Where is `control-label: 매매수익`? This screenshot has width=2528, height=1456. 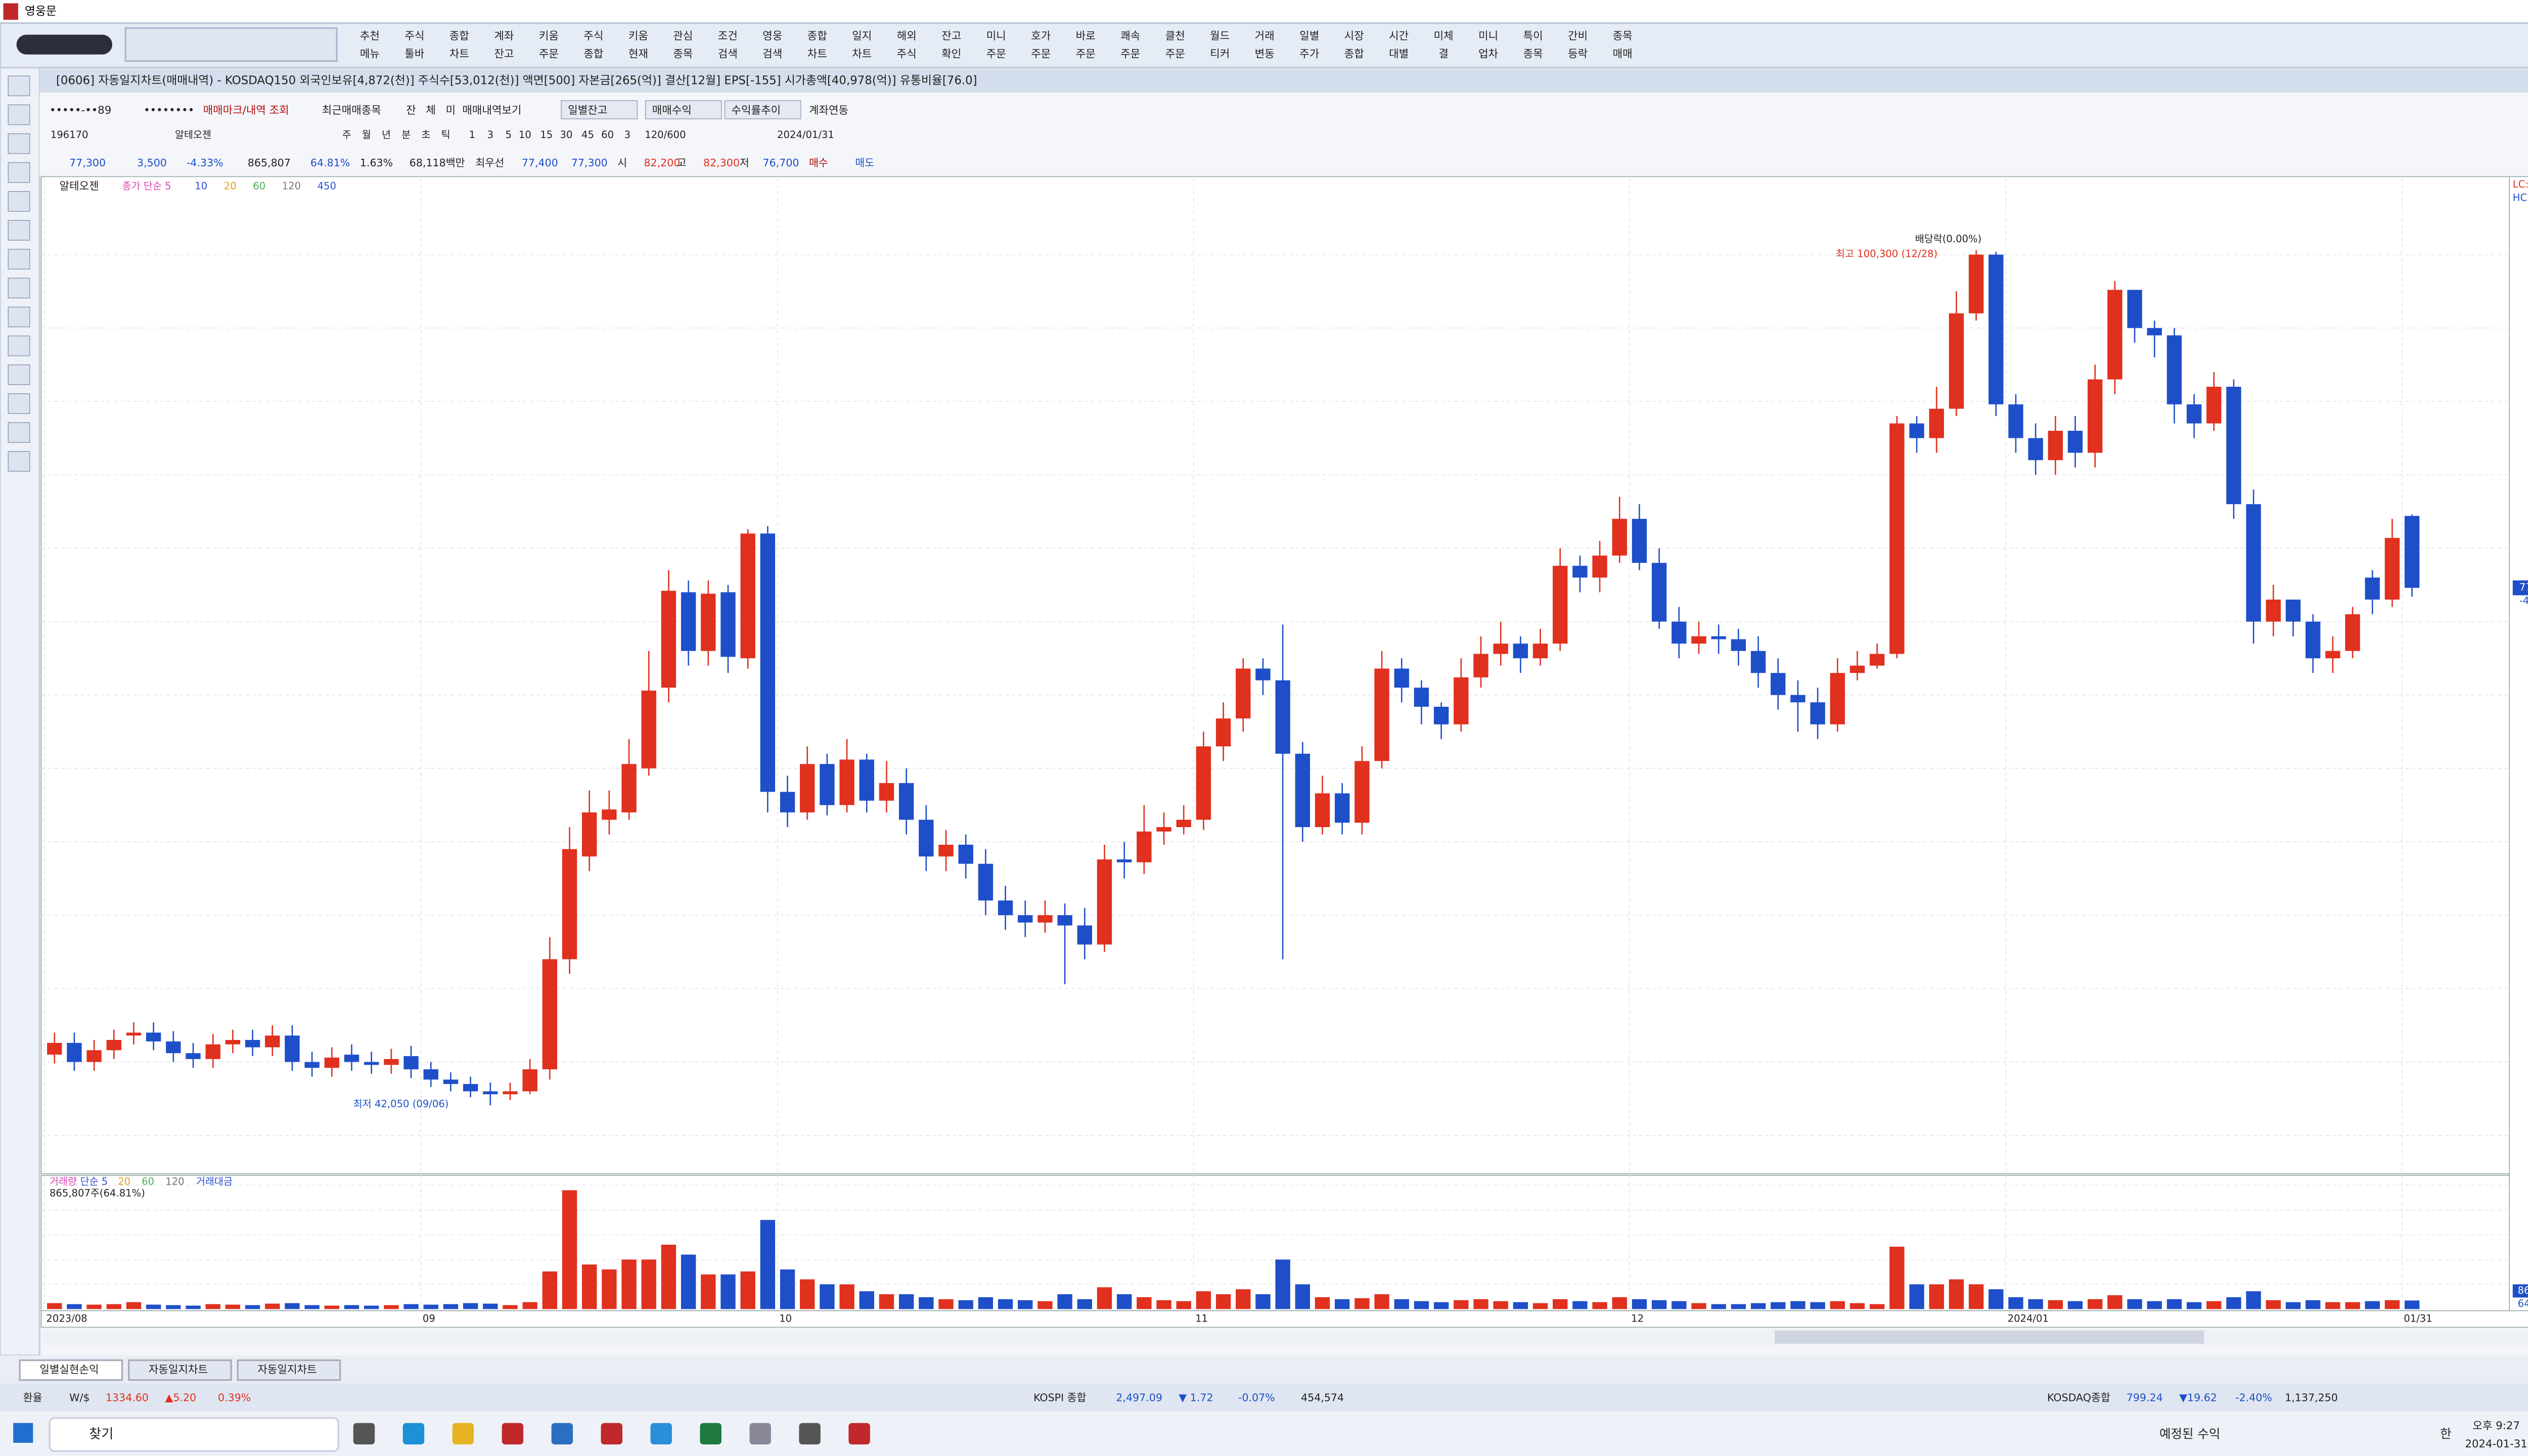
control-label: 매매수익 is located at coordinates (672, 110).